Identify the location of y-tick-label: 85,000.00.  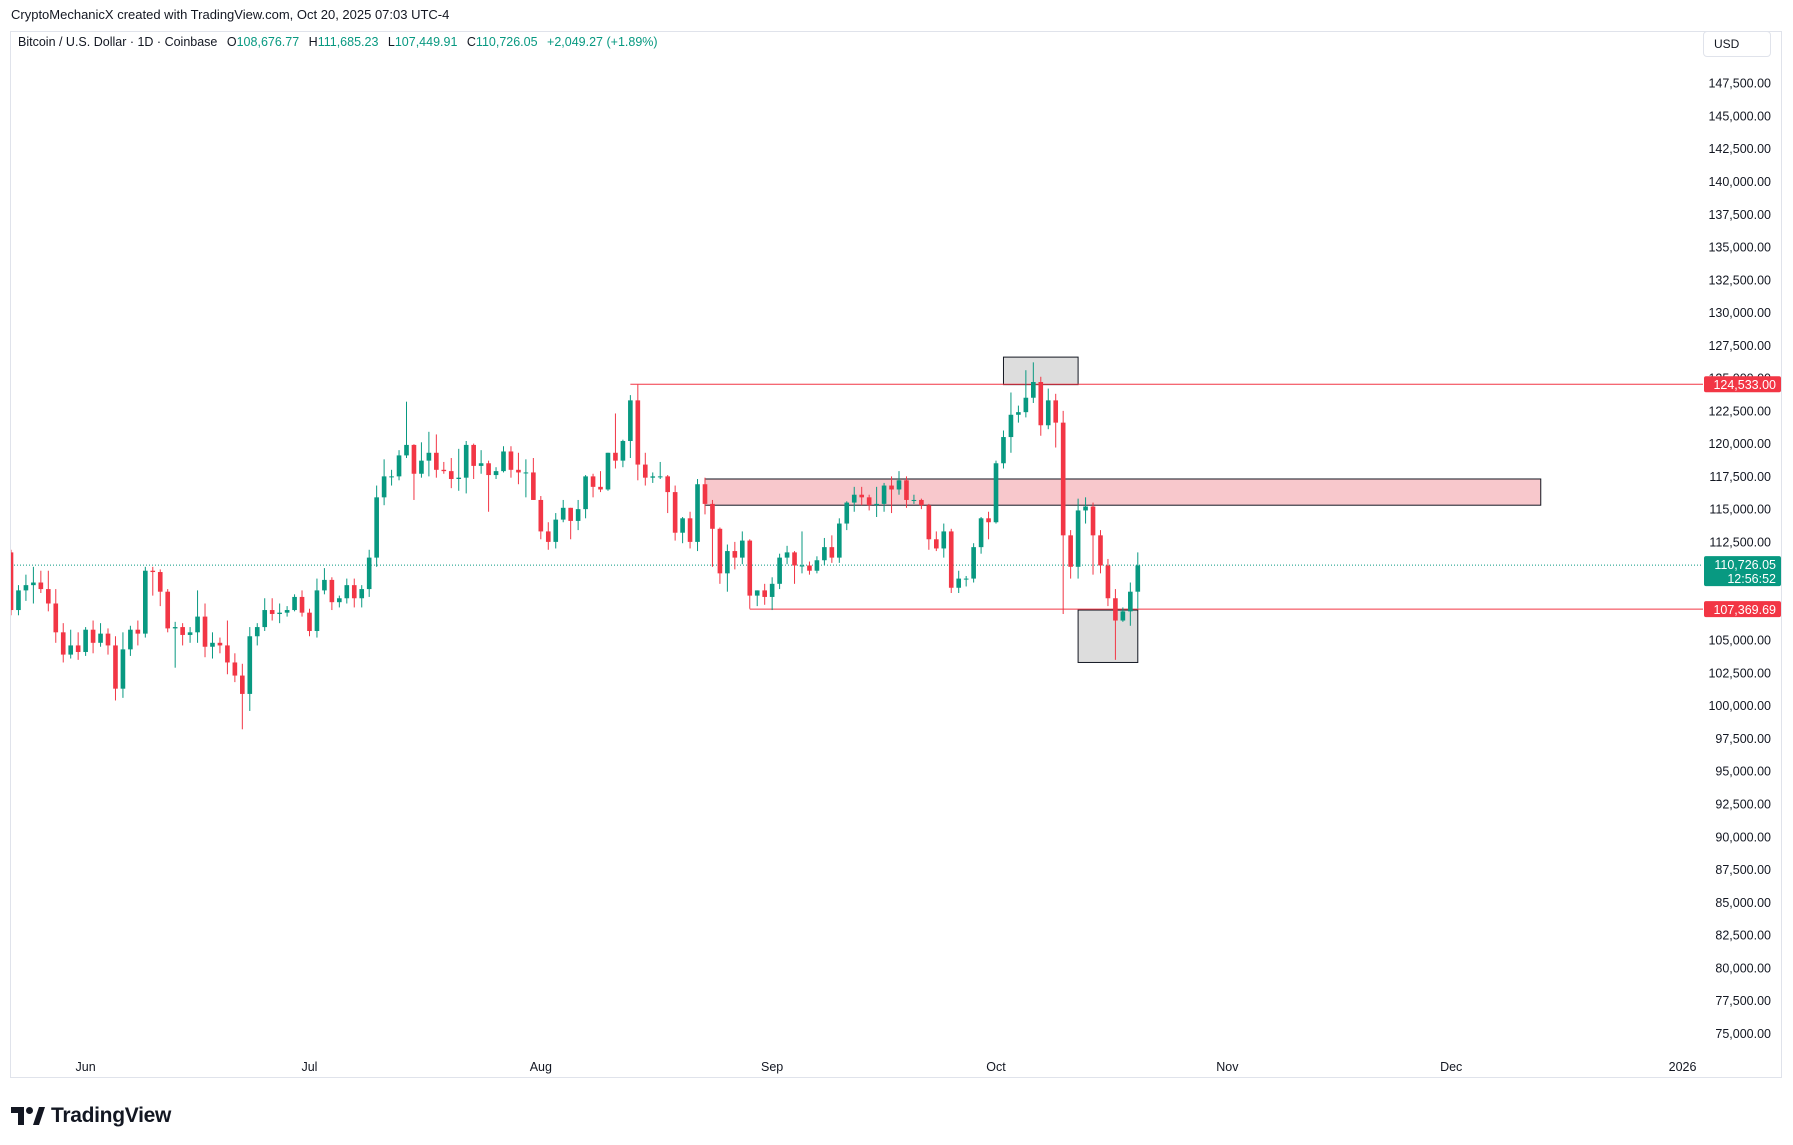
(1743, 903).